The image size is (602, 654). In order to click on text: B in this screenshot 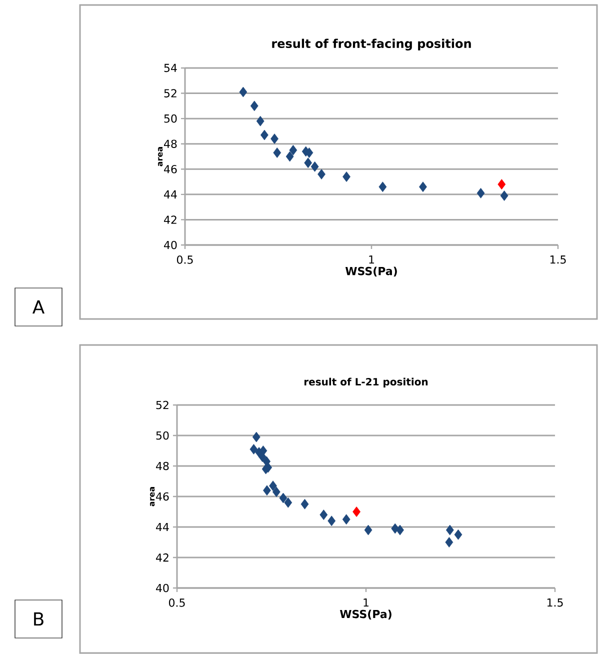, I will do `click(39, 619)`.